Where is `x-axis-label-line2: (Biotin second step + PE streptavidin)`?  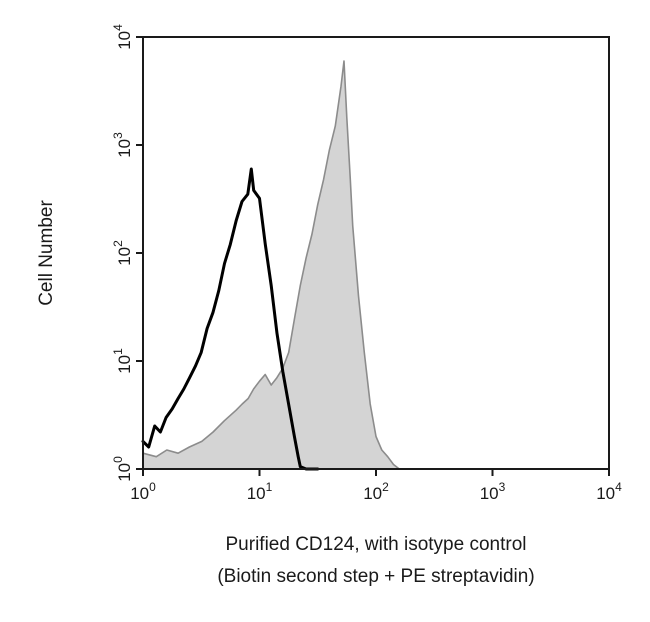
x-axis-label-line2: (Biotin second step + PE streptavidin) is located at coordinates (375, 576).